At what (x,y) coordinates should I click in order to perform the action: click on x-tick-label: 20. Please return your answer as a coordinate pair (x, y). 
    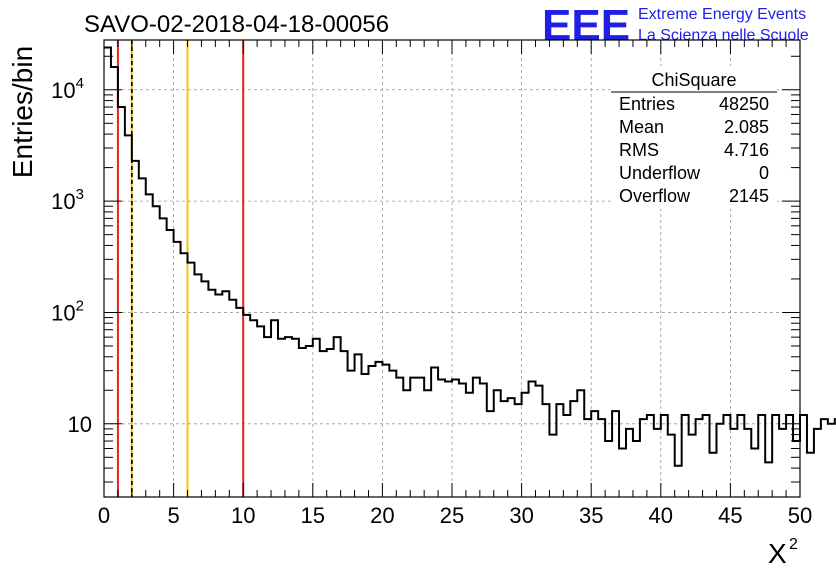
    Looking at the image, I should click on (382, 515).